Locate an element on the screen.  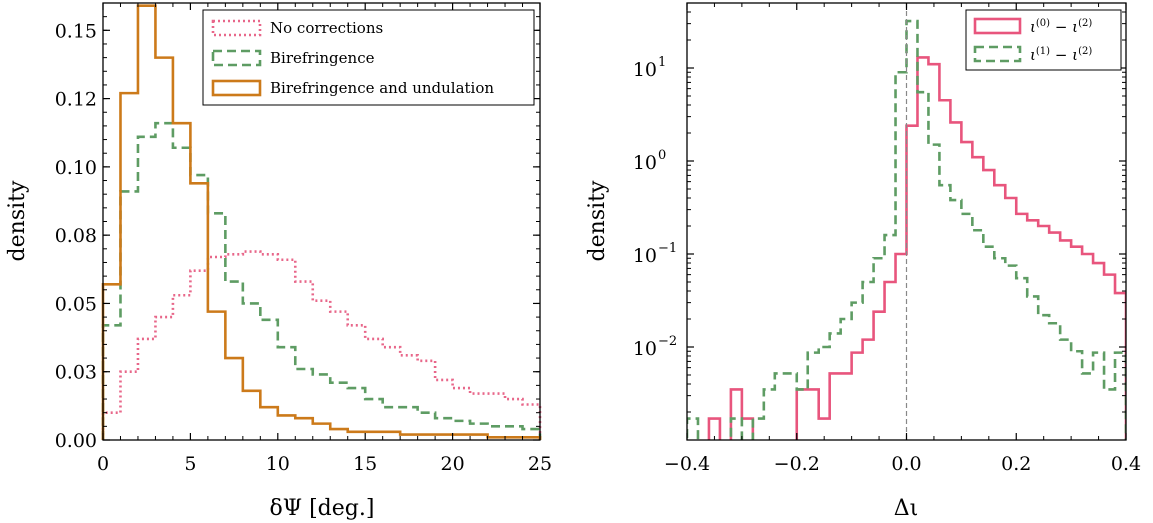
left-y-axis-title: density is located at coordinates (17, 220).